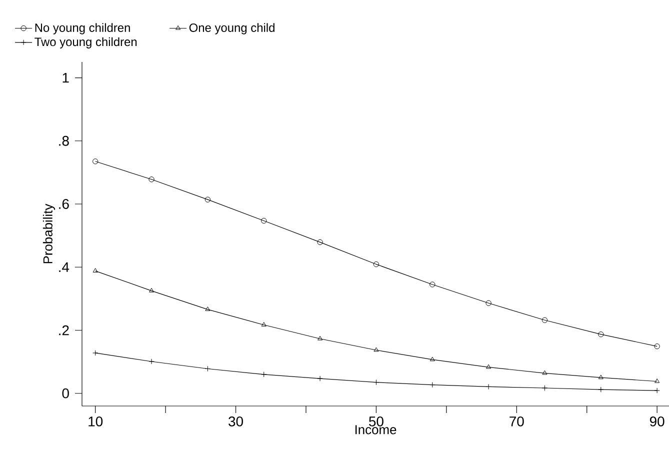  I want to click on y-axis-title: Probability, so click(49, 234).